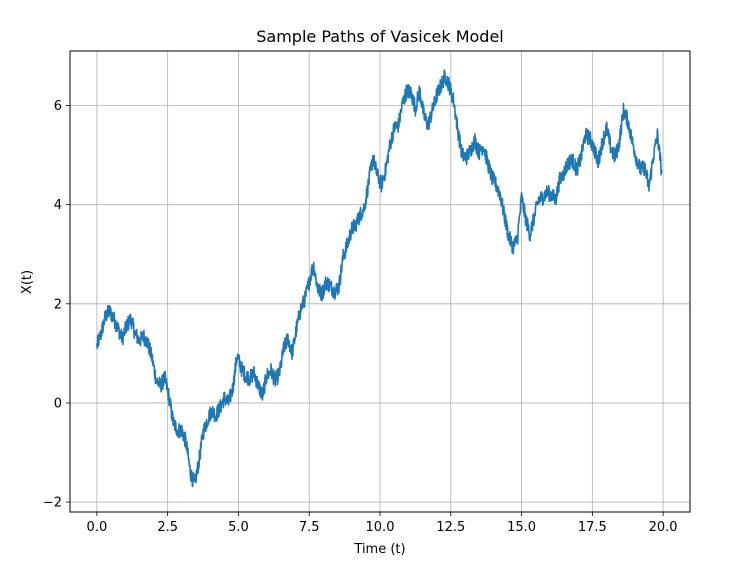  Describe the element at coordinates (663, 527) in the screenshot. I see `x-tick-label: 20.0` at that location.